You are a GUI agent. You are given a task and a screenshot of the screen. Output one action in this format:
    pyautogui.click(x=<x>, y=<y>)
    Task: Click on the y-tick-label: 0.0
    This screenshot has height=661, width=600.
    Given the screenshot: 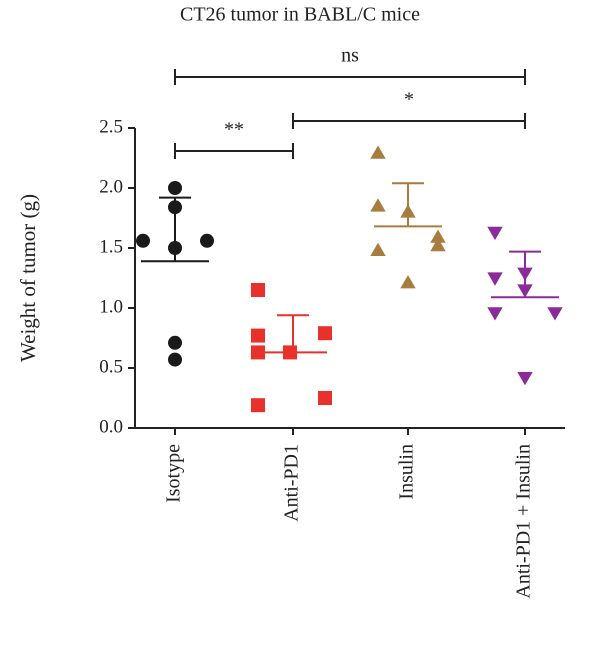 What is the action you would take?
    pyautogui.click(x=111, y=426)
    